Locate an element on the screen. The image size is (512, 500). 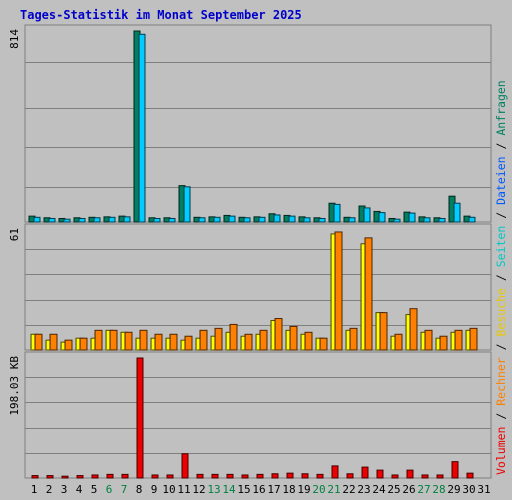
x-tick-label-day-29: 29 is located at coordinates (453, 489).